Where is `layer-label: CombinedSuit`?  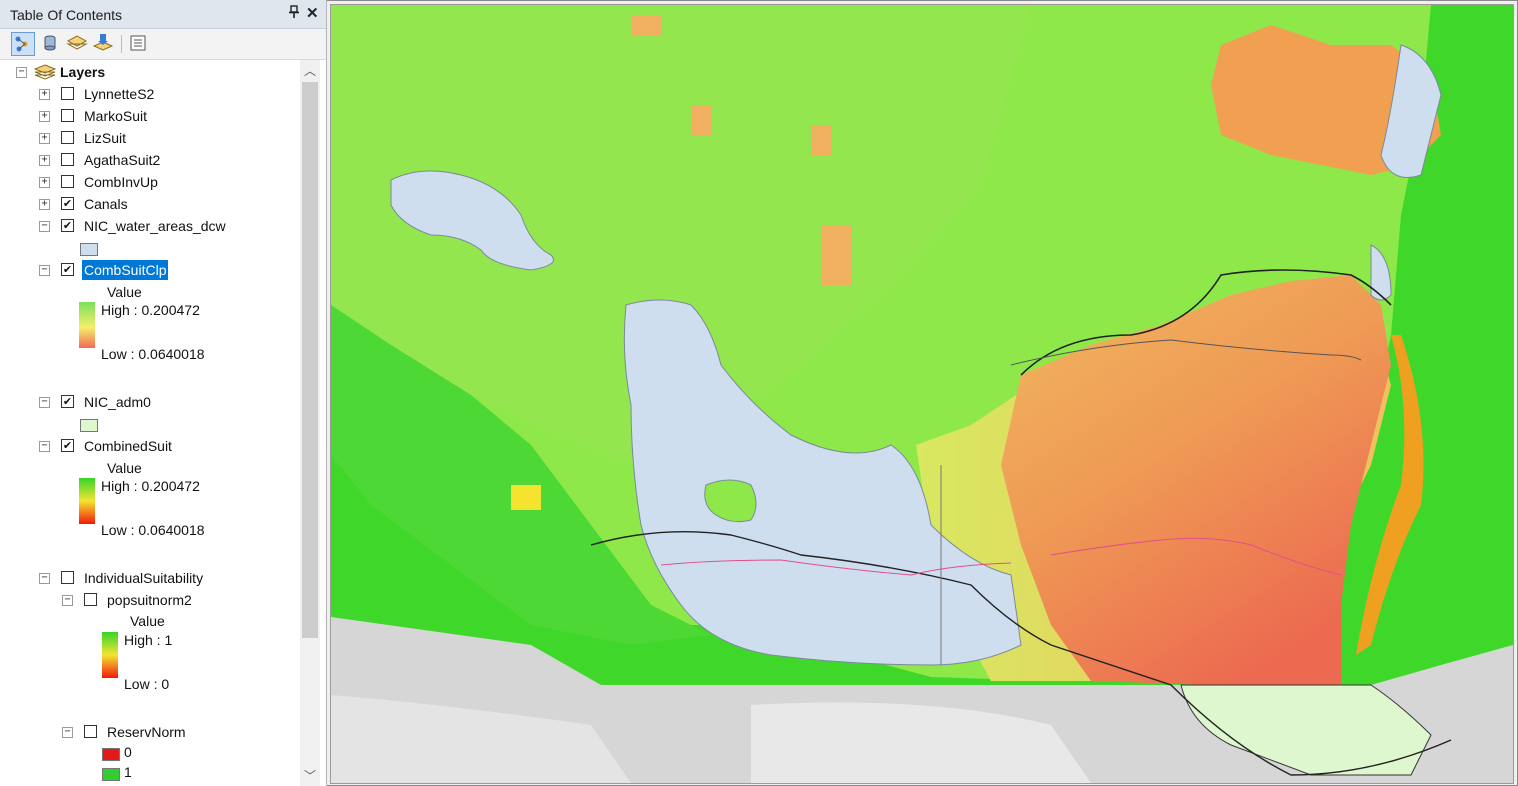
layer-label: CombinedSuit is located at coordinates (128, 446).